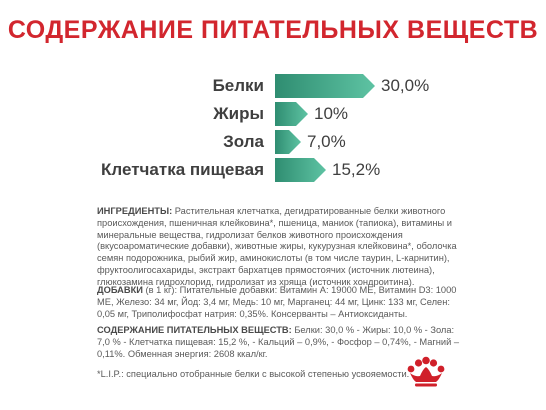 The width and height of the screenshot is (546, 410). I want to click on bar-category-label: Белки, so click(238, 85).